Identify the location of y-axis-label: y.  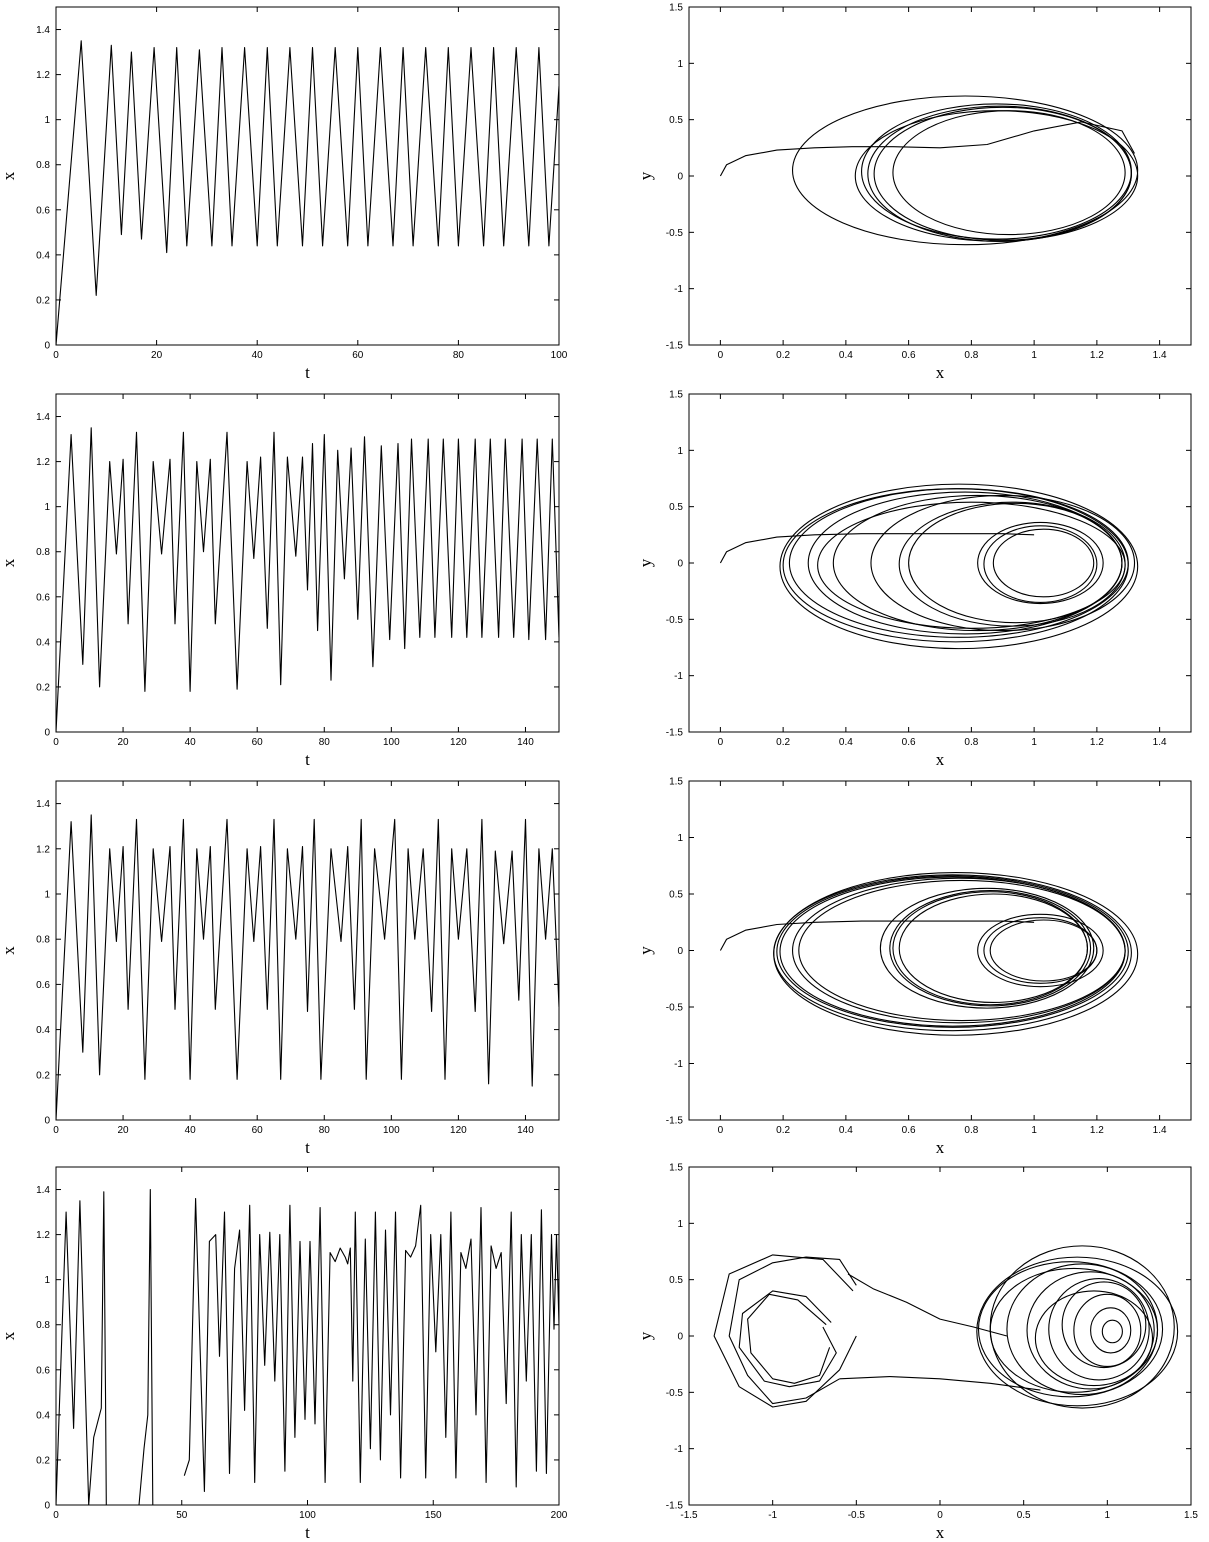
(645, 950).